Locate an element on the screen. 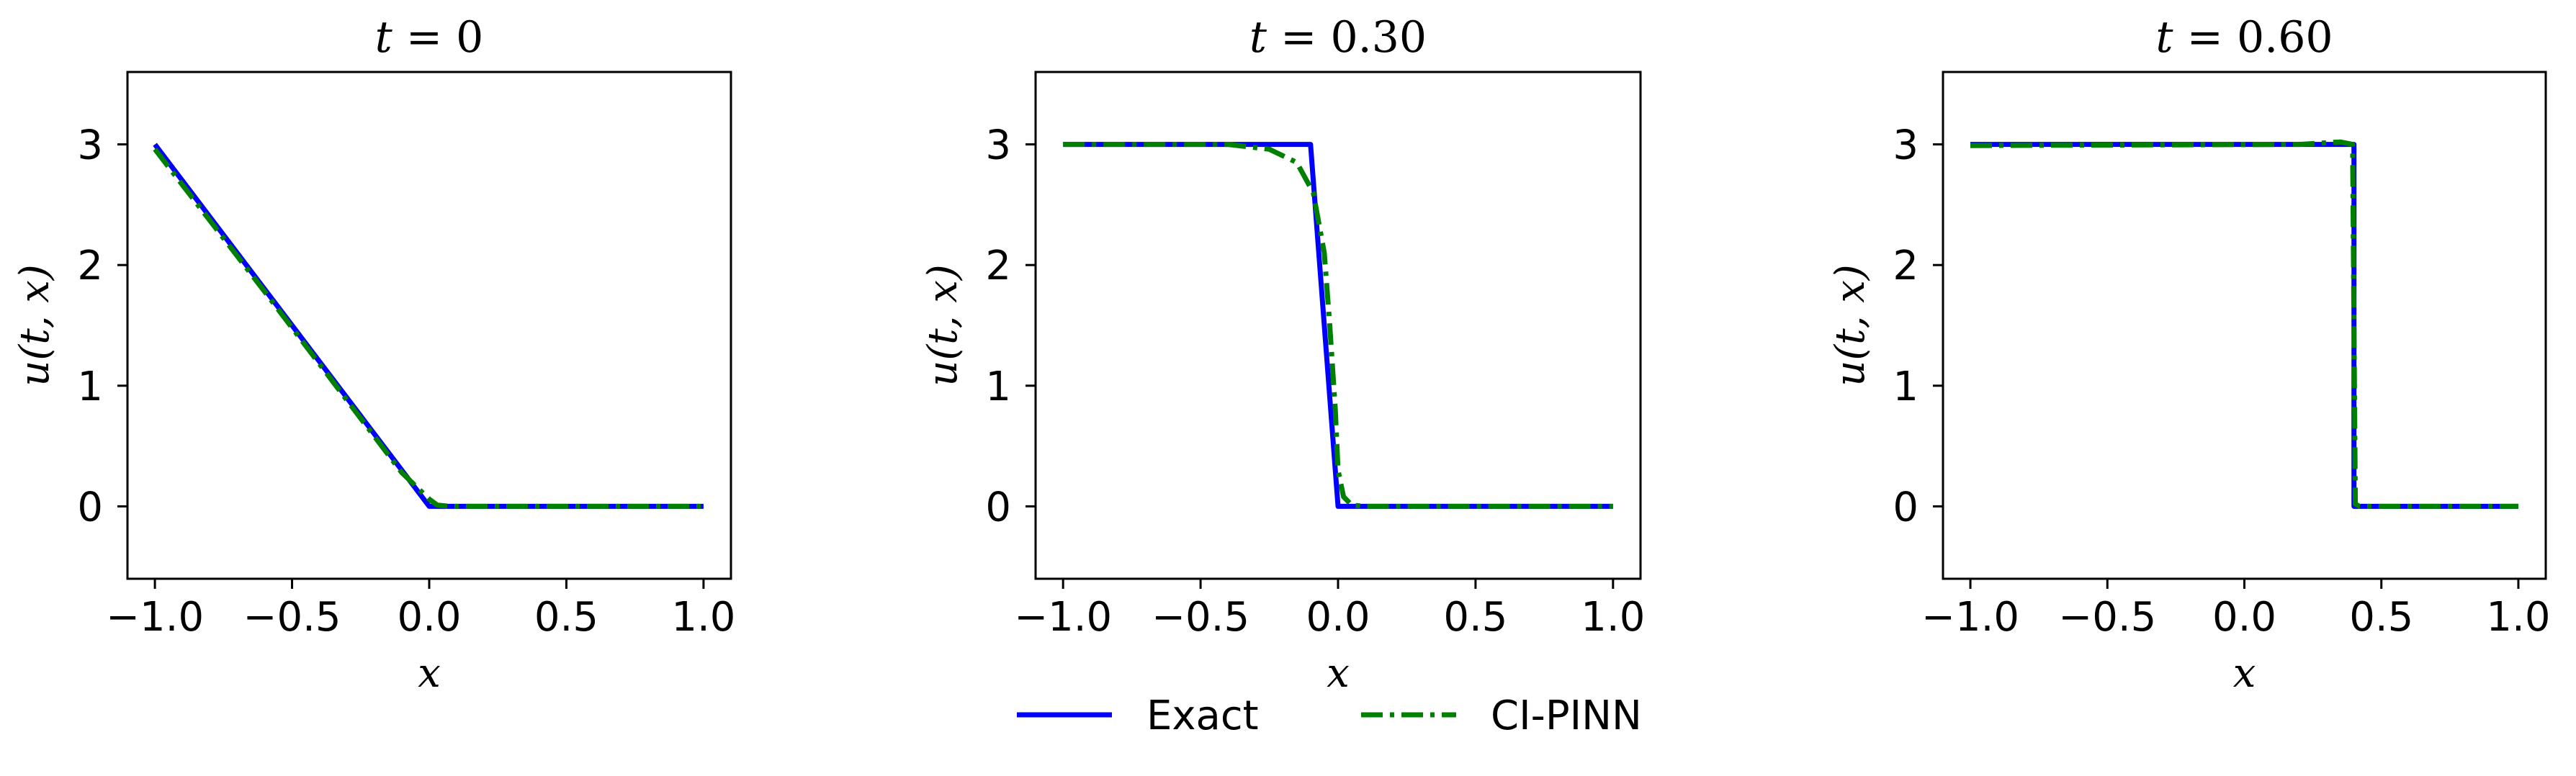 The width and height of the screenshot is (2576, 776). legend: Exact CI-PINN is located at coordinates (1329, 715).